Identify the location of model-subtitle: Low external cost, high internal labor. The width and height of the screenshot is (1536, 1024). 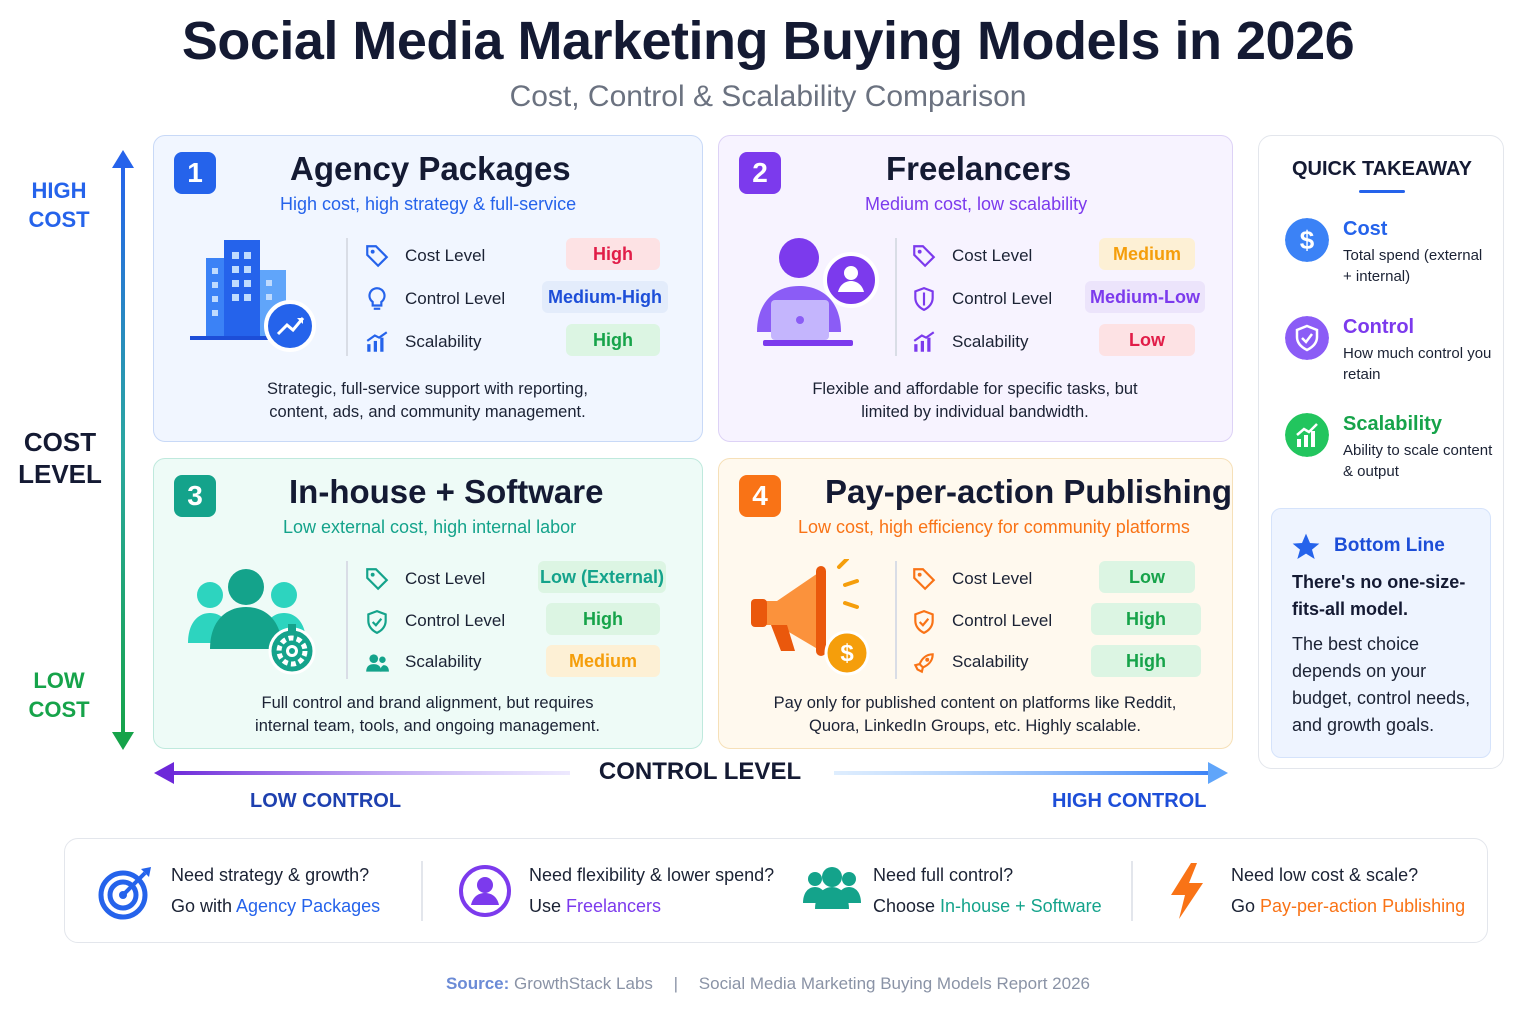
(430, 527).